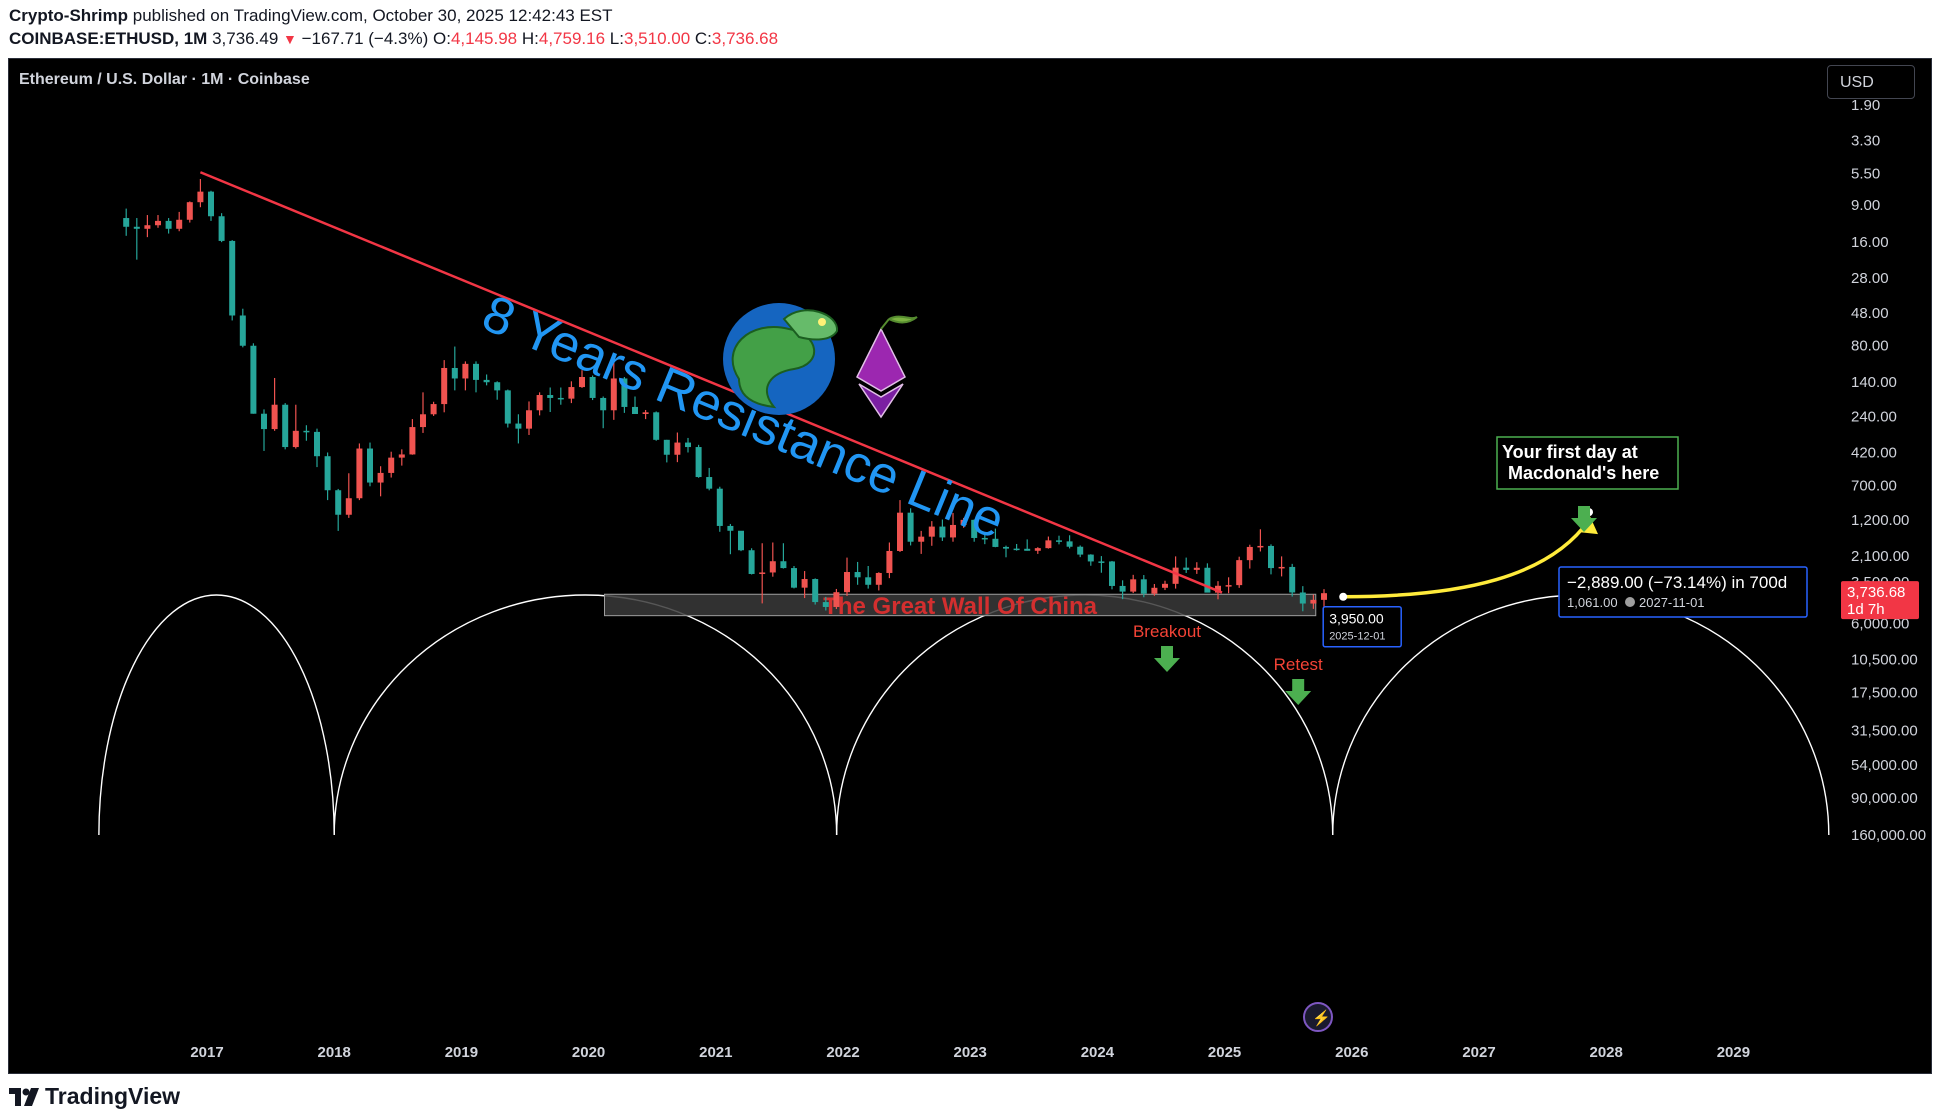 The height and width of the screenshot is (1118, 1938). Describe the element at coordinates (1884, 660) in the screenshot. I see `price-axis-tick: 10,500.00` at that location.